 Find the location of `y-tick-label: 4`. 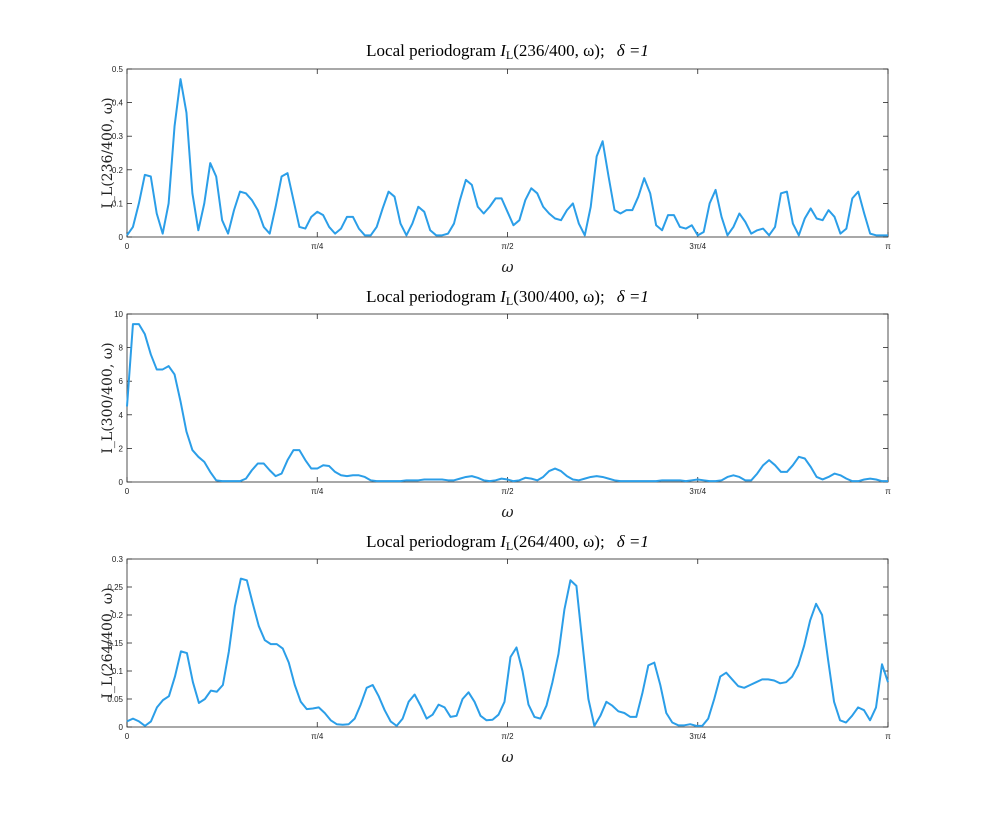

y-tick-label: 4 is located at coordinates (121, 415).